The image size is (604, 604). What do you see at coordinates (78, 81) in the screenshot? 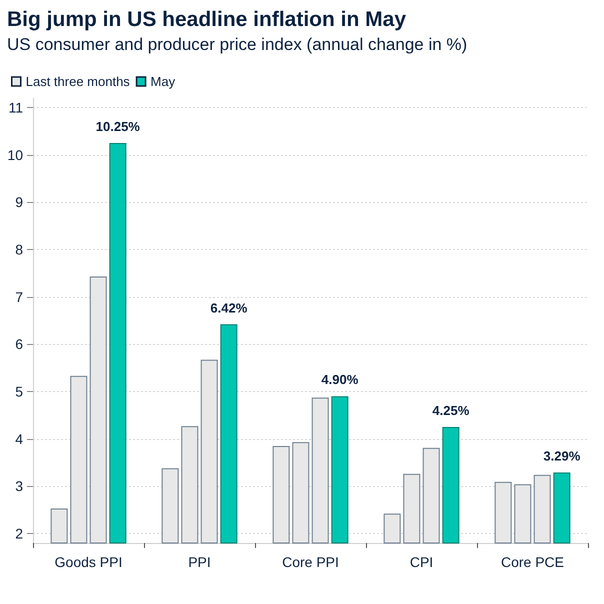
I see `legend-label: Last three months` at bounding box center [78, 81].